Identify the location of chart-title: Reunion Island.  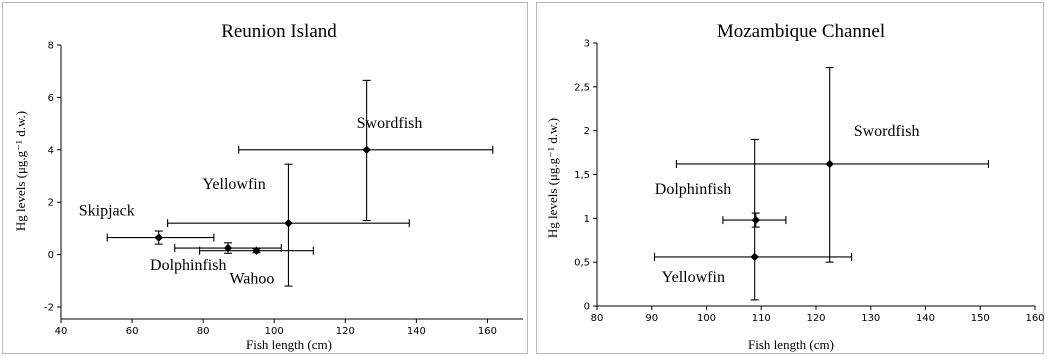
(279, 31).